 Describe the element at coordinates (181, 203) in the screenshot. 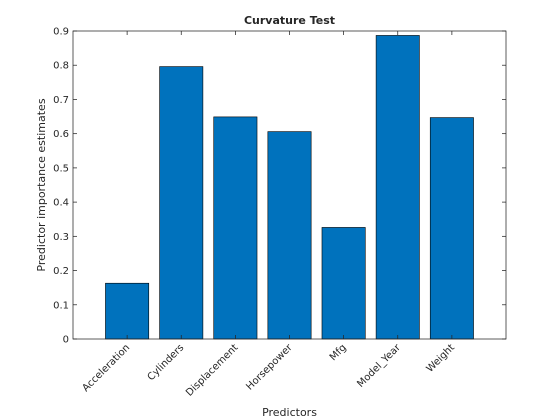

I see `bar-cylinders` at that location.